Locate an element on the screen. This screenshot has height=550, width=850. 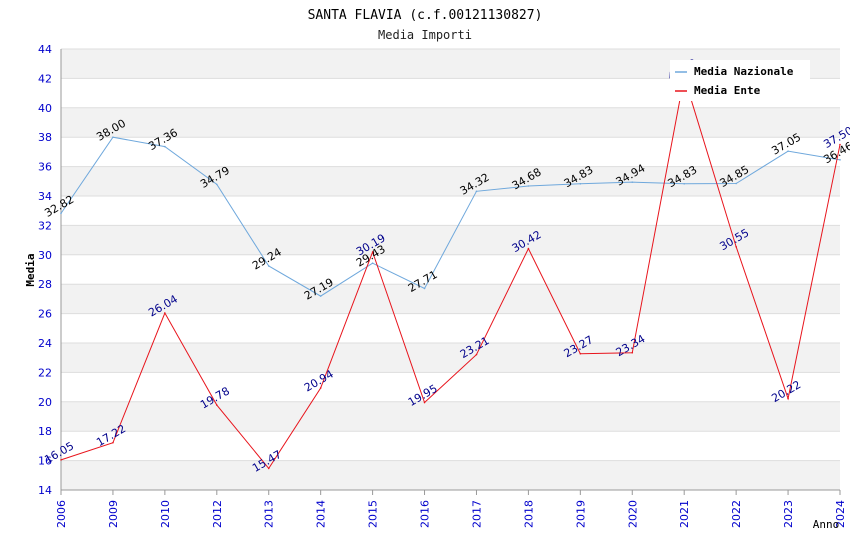
y-tick-label: 36 is located at coordinates (45, 167).